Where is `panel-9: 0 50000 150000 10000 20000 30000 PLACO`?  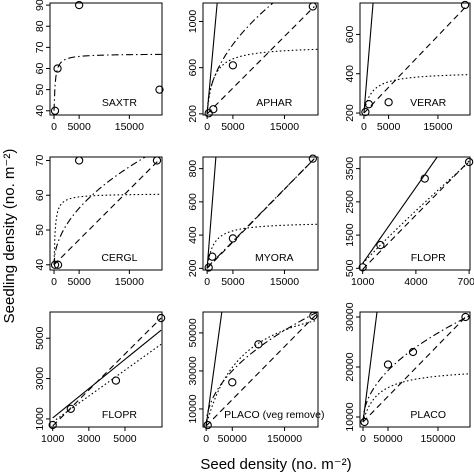 panel-9: 0 50000 150000 10000 20000 30000 PLACO is located at coordinates (407, 373).